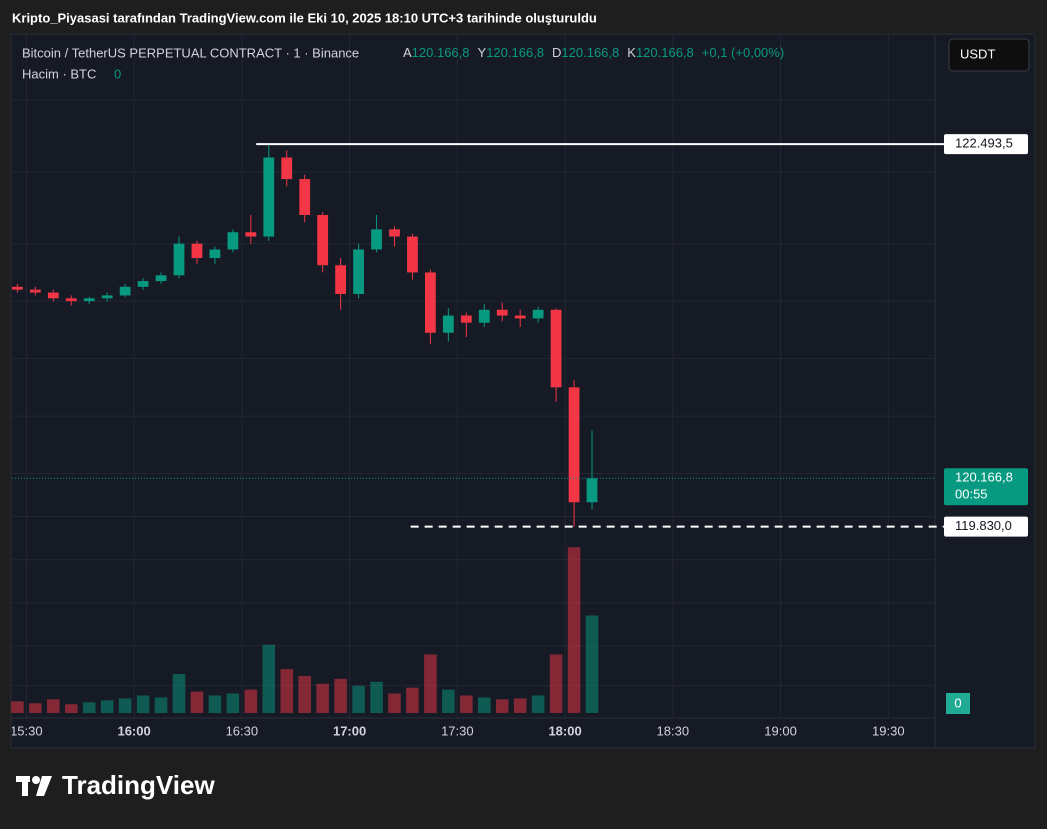 This screenshot has width=1047, height=829. What do you see at coordinates (482, 52) in the screenshot?
I see `ohlc-key: Y` at bounding box center [482, 52].